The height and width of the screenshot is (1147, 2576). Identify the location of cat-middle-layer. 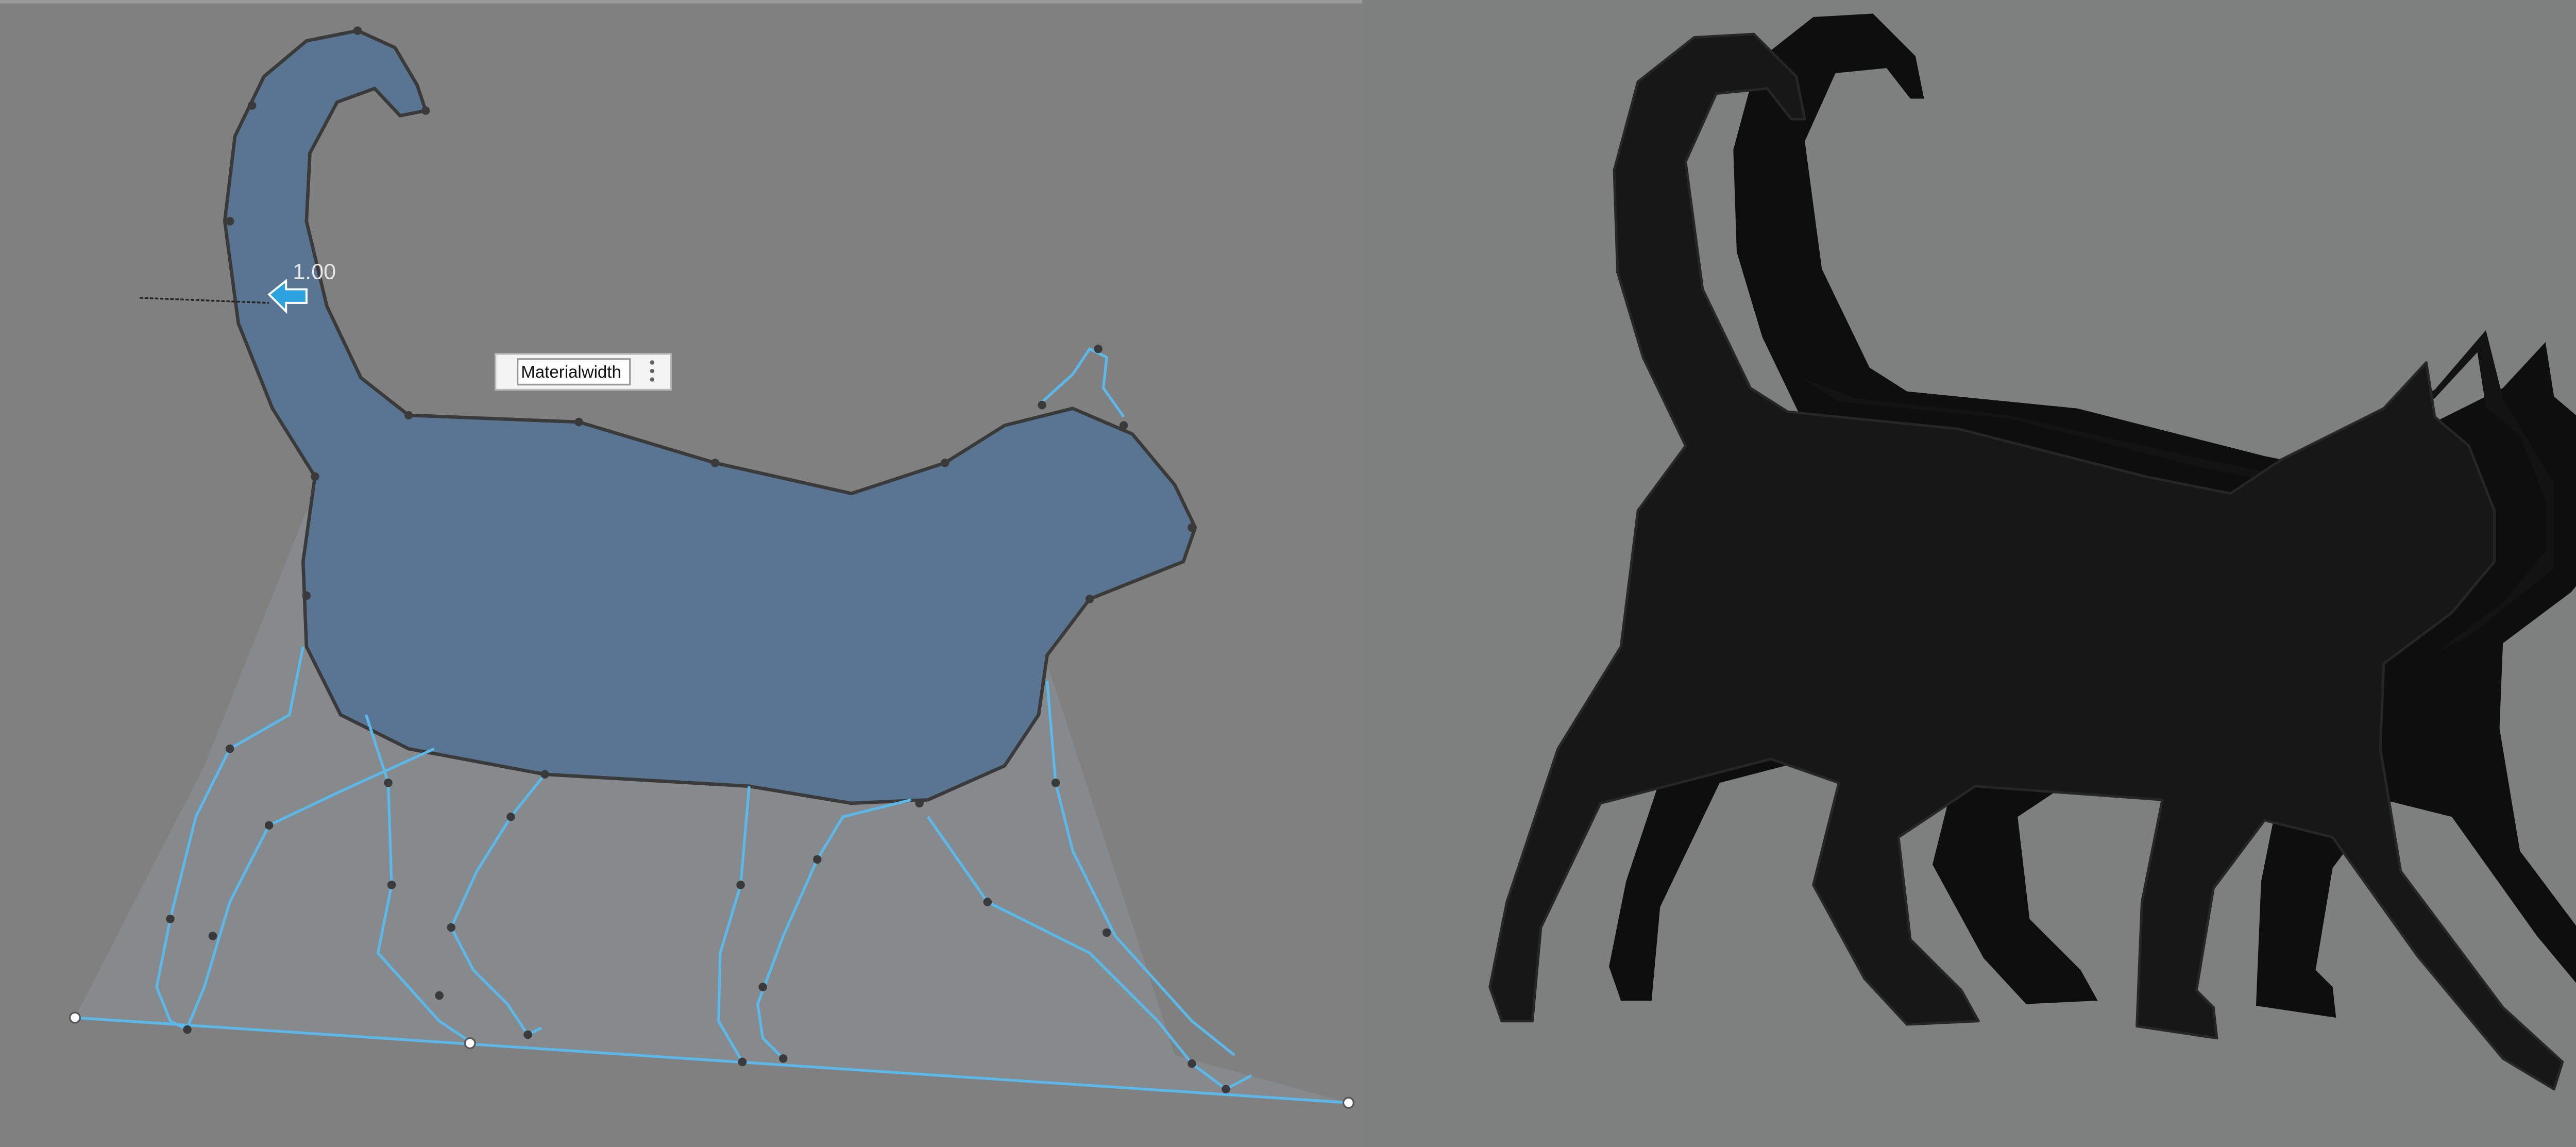
(2177, 492).